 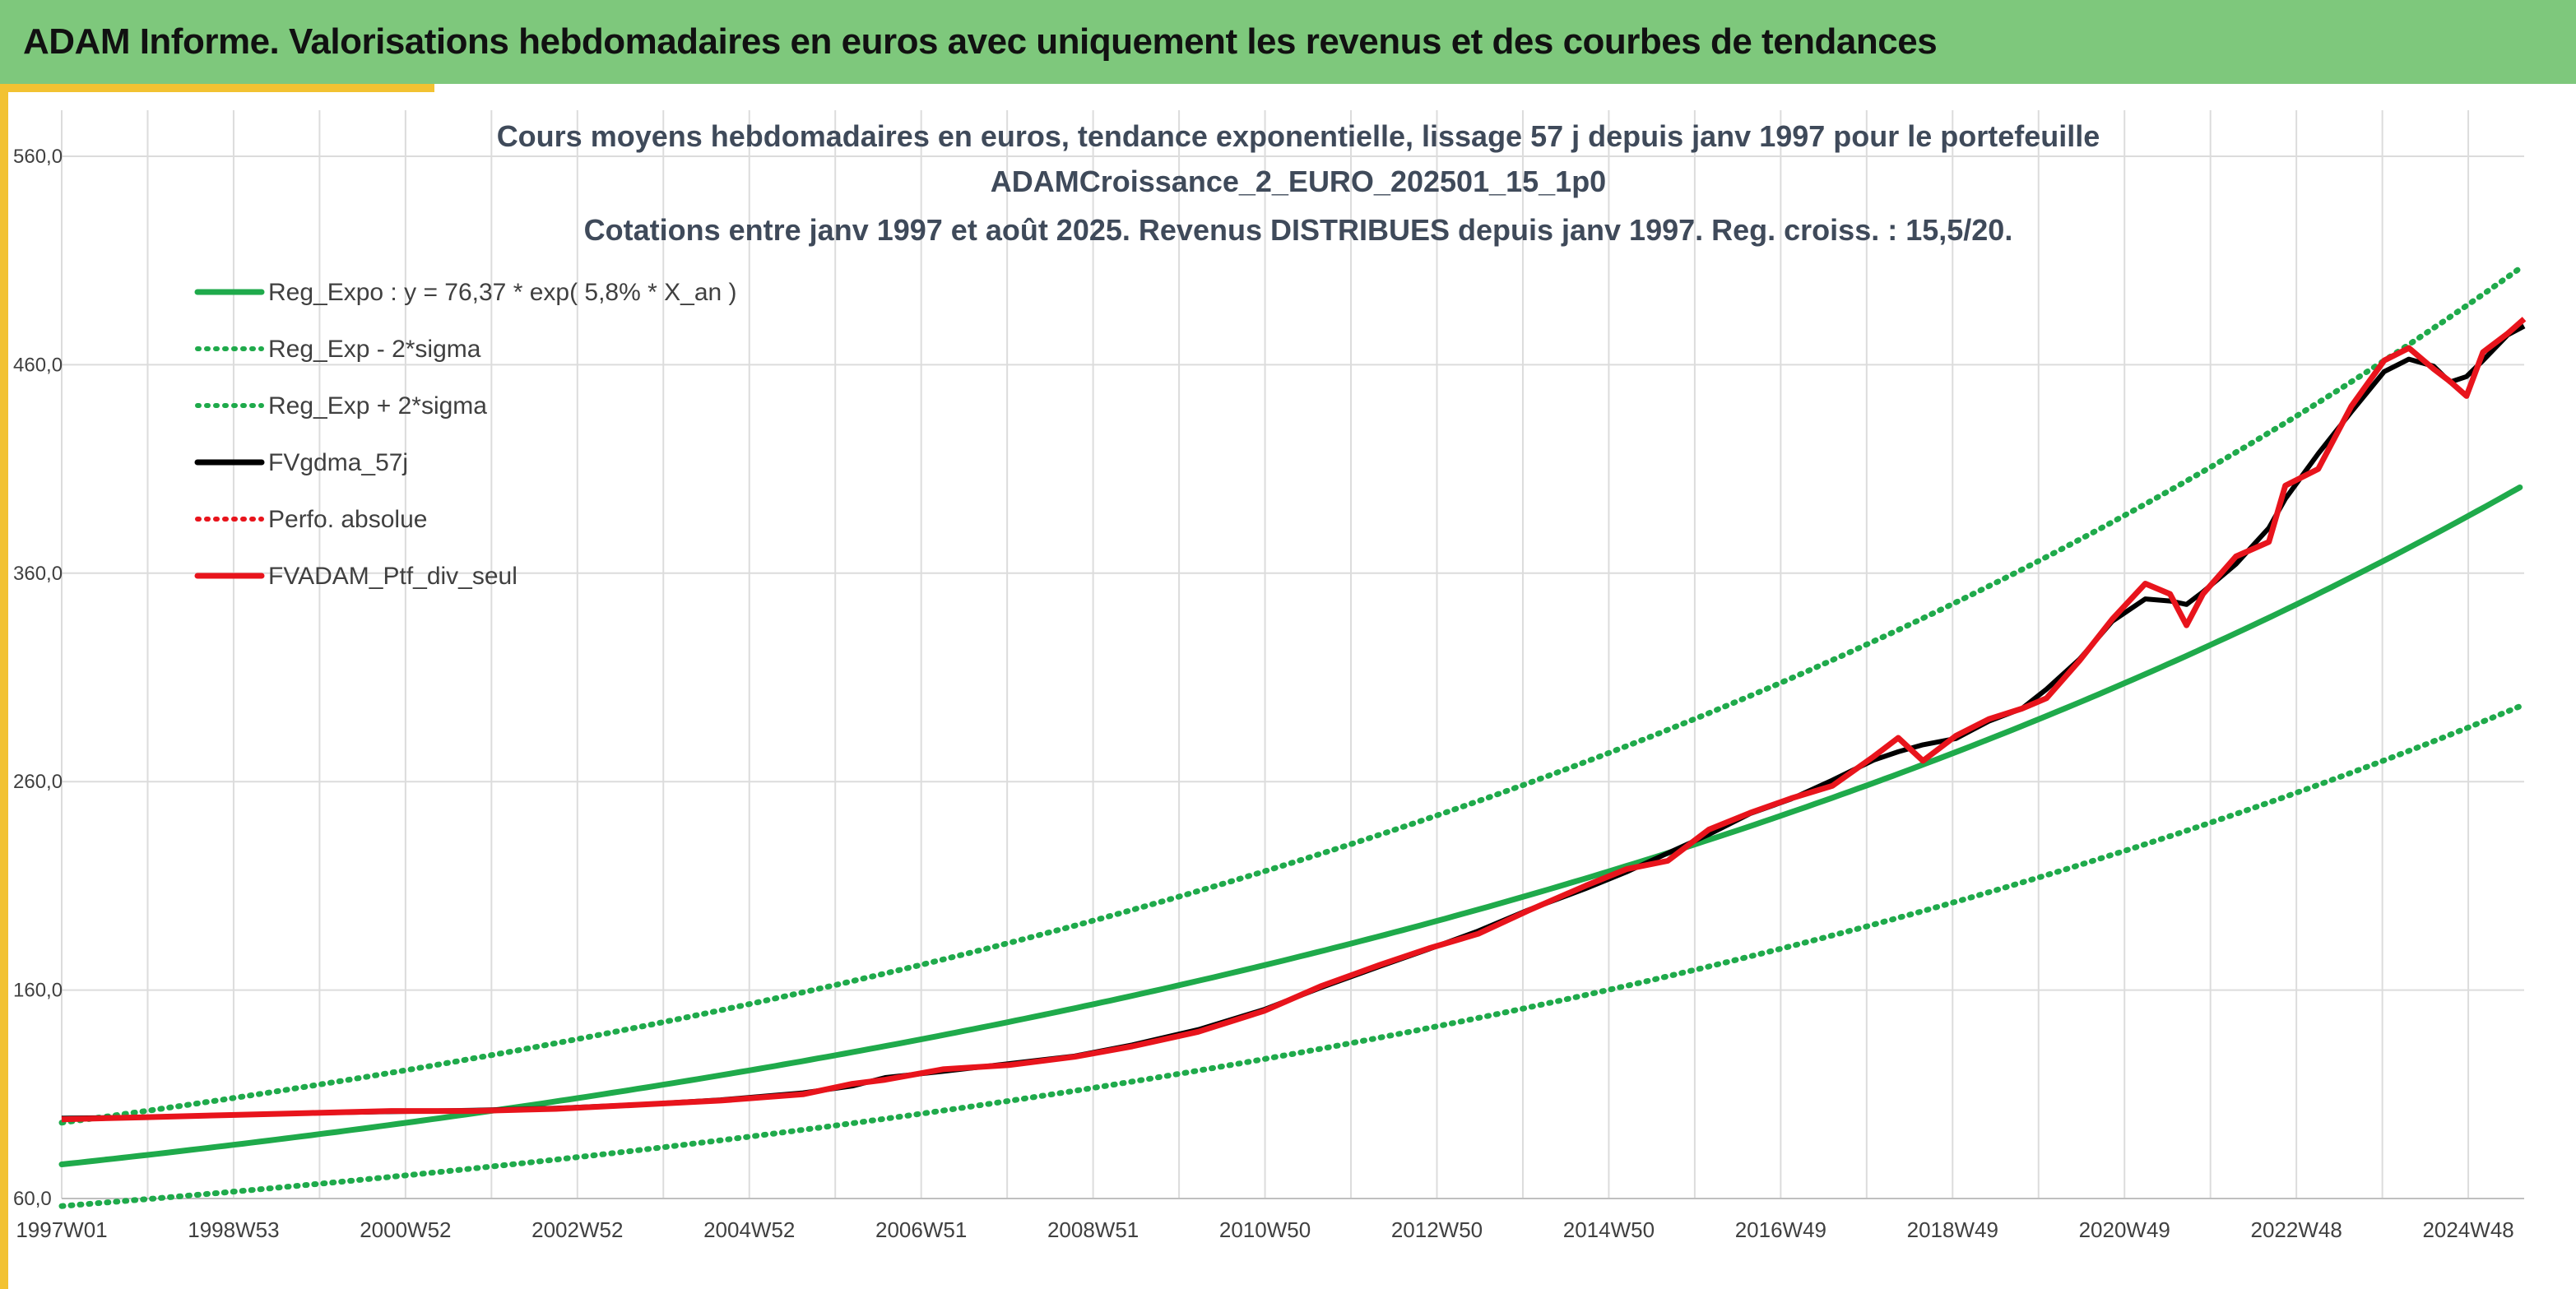 What do you see at coordinates (921, 1229) in the screenshot?
I see `x-tick-label: 2006W51` at bounding box center [921, 1229].